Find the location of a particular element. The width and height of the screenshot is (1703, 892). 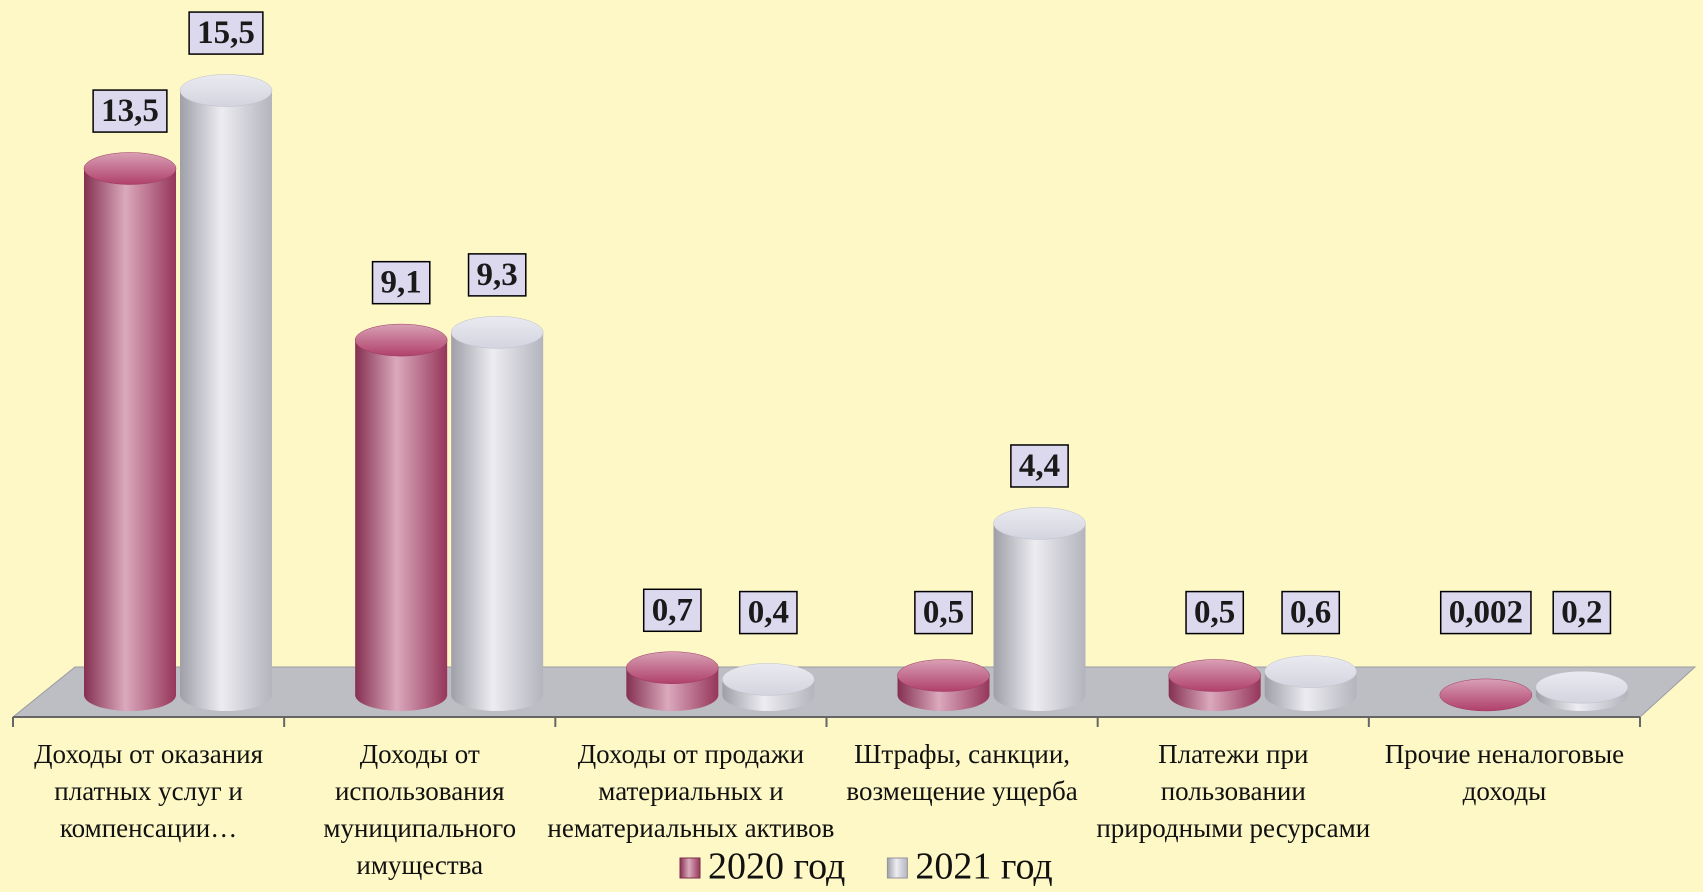

data-label: 13,5 is located at coordinates (130, 111).